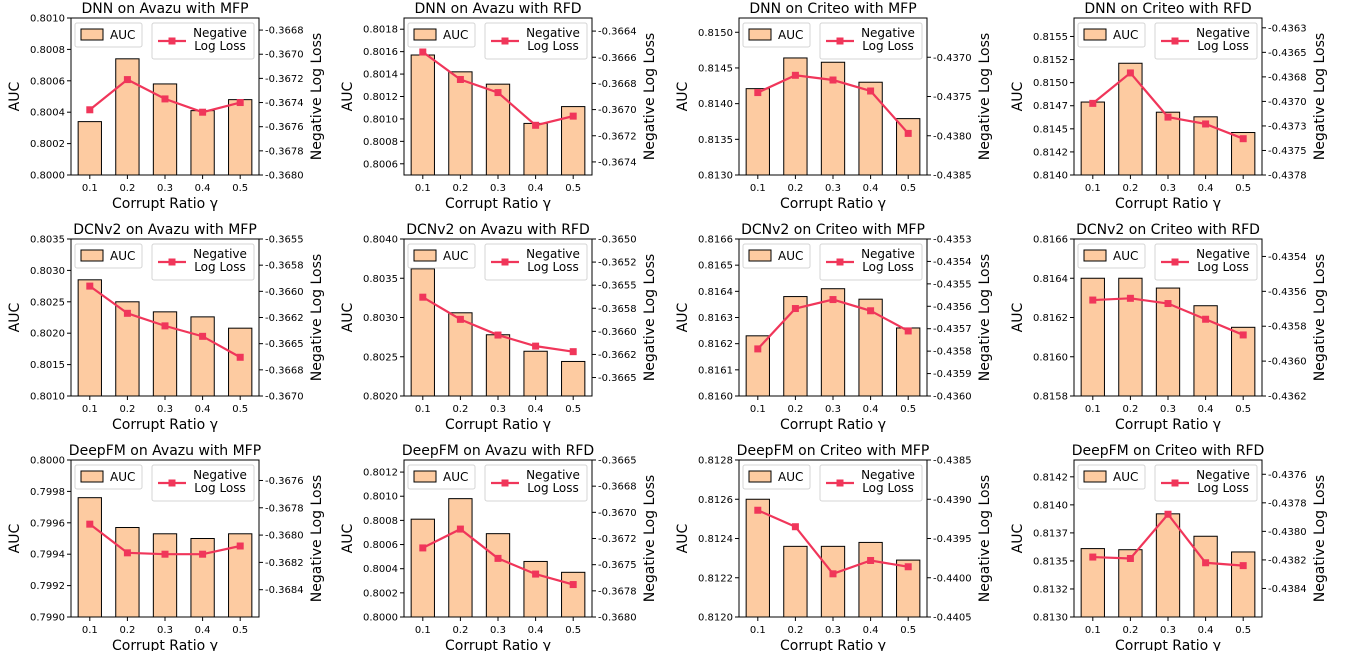 The width and height of the screenshot is (1346, 651). I want to click on y-tick-label: 0.7998, so click(47, 492).